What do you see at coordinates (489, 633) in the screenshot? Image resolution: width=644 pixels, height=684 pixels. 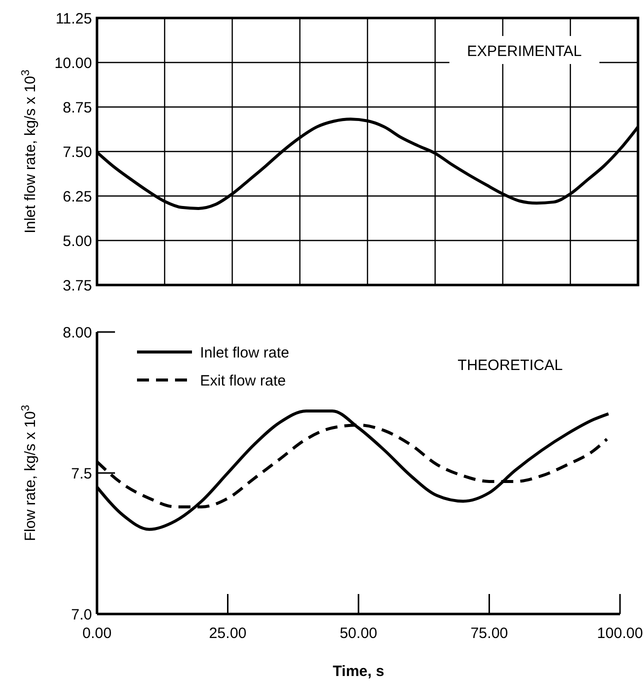 I see `x-tick-label: 75.00` at bounding box center [489, 633].